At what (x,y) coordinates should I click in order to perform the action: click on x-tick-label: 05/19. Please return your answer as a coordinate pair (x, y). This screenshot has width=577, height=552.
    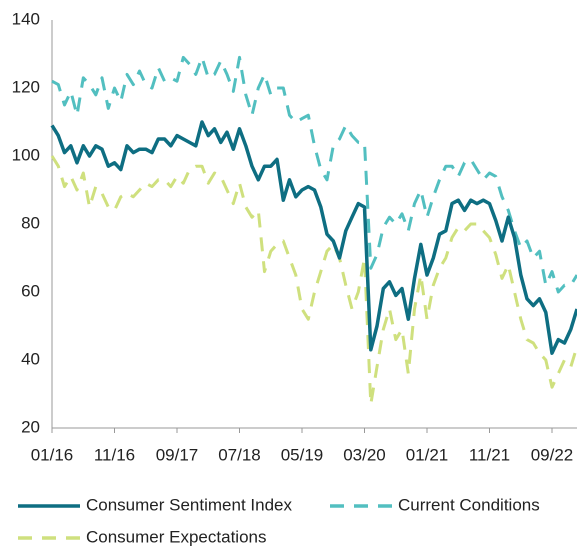
    Looking at the image, I should click on (302, 454).